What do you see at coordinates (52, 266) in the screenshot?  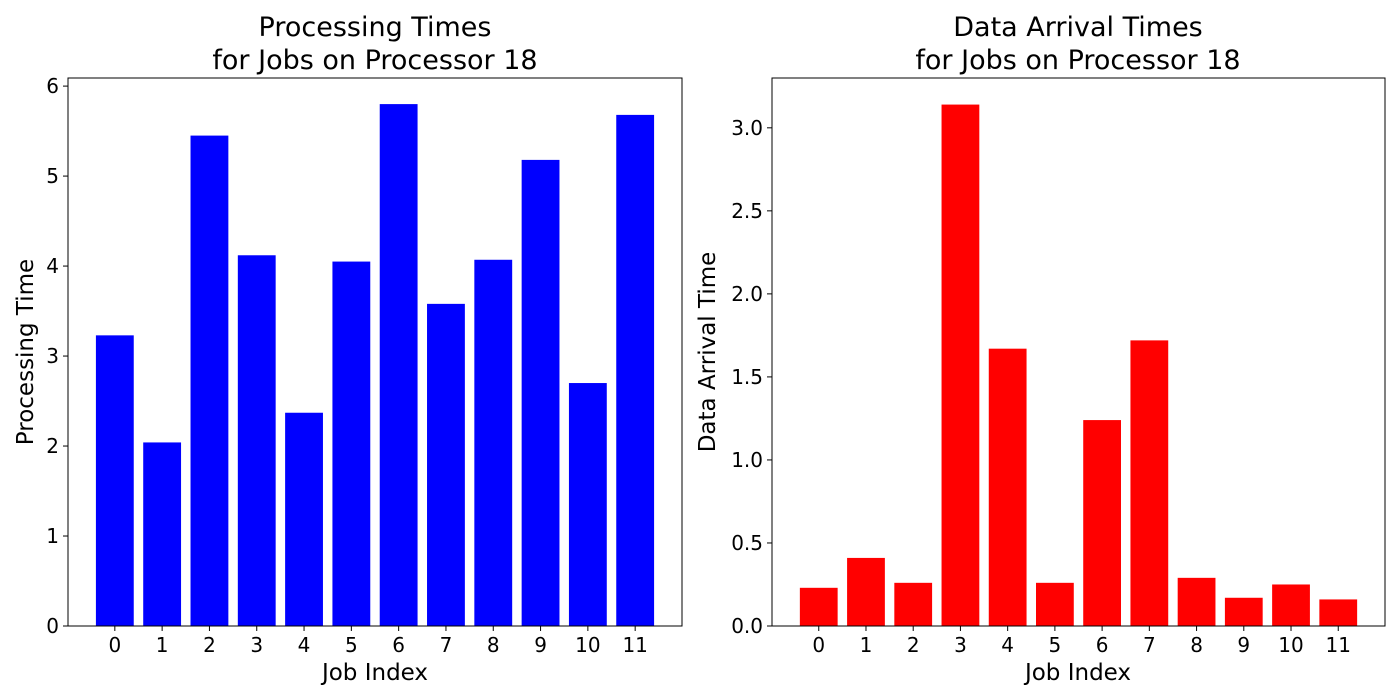 I see `y-tick-label: 4` at bounding box center [52, 266].